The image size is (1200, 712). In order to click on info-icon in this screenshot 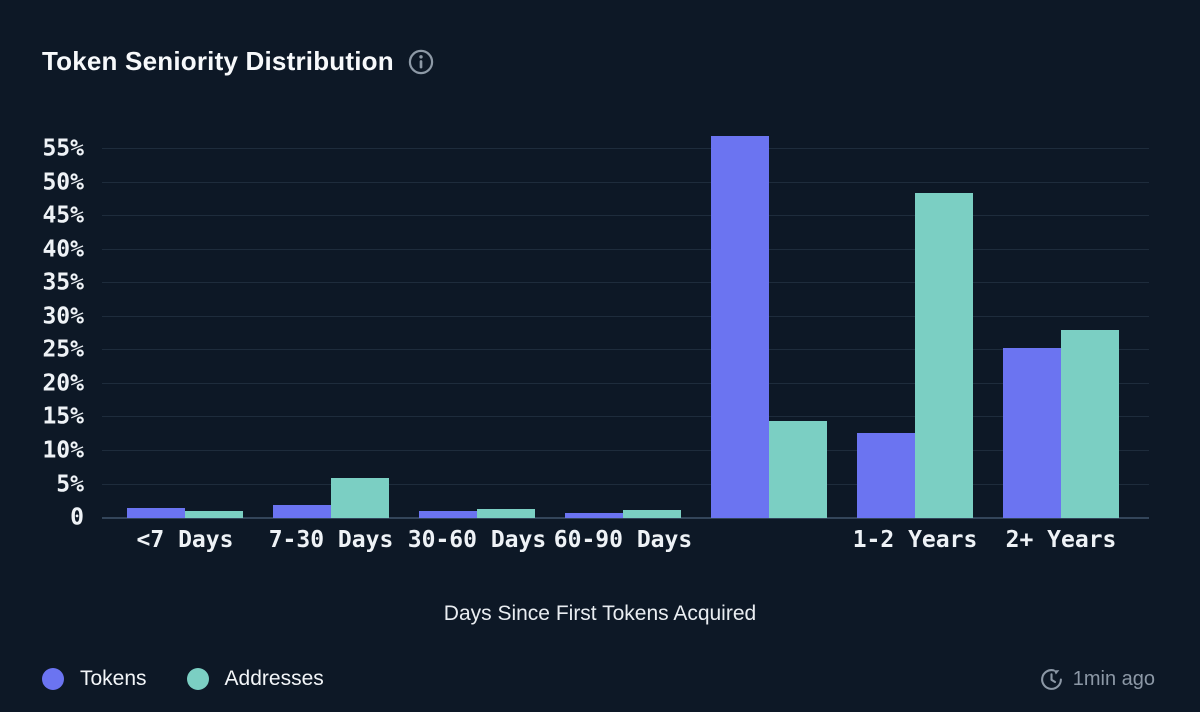, I will do `click(421, 62)`.